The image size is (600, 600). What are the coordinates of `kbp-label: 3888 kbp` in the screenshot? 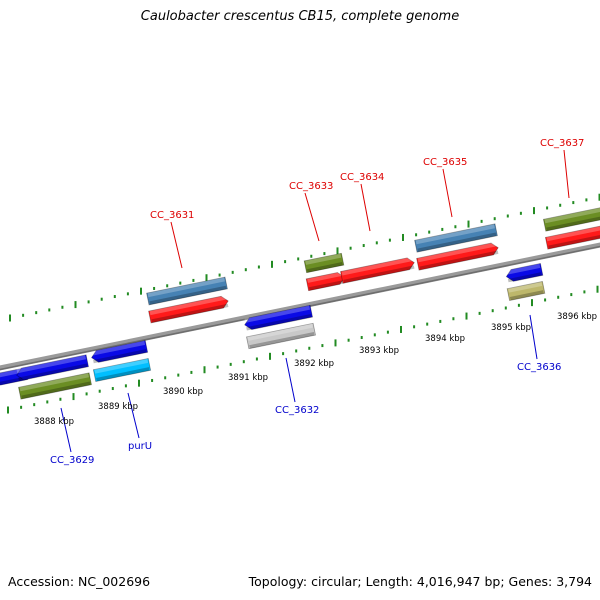 It's located at (54, 422).